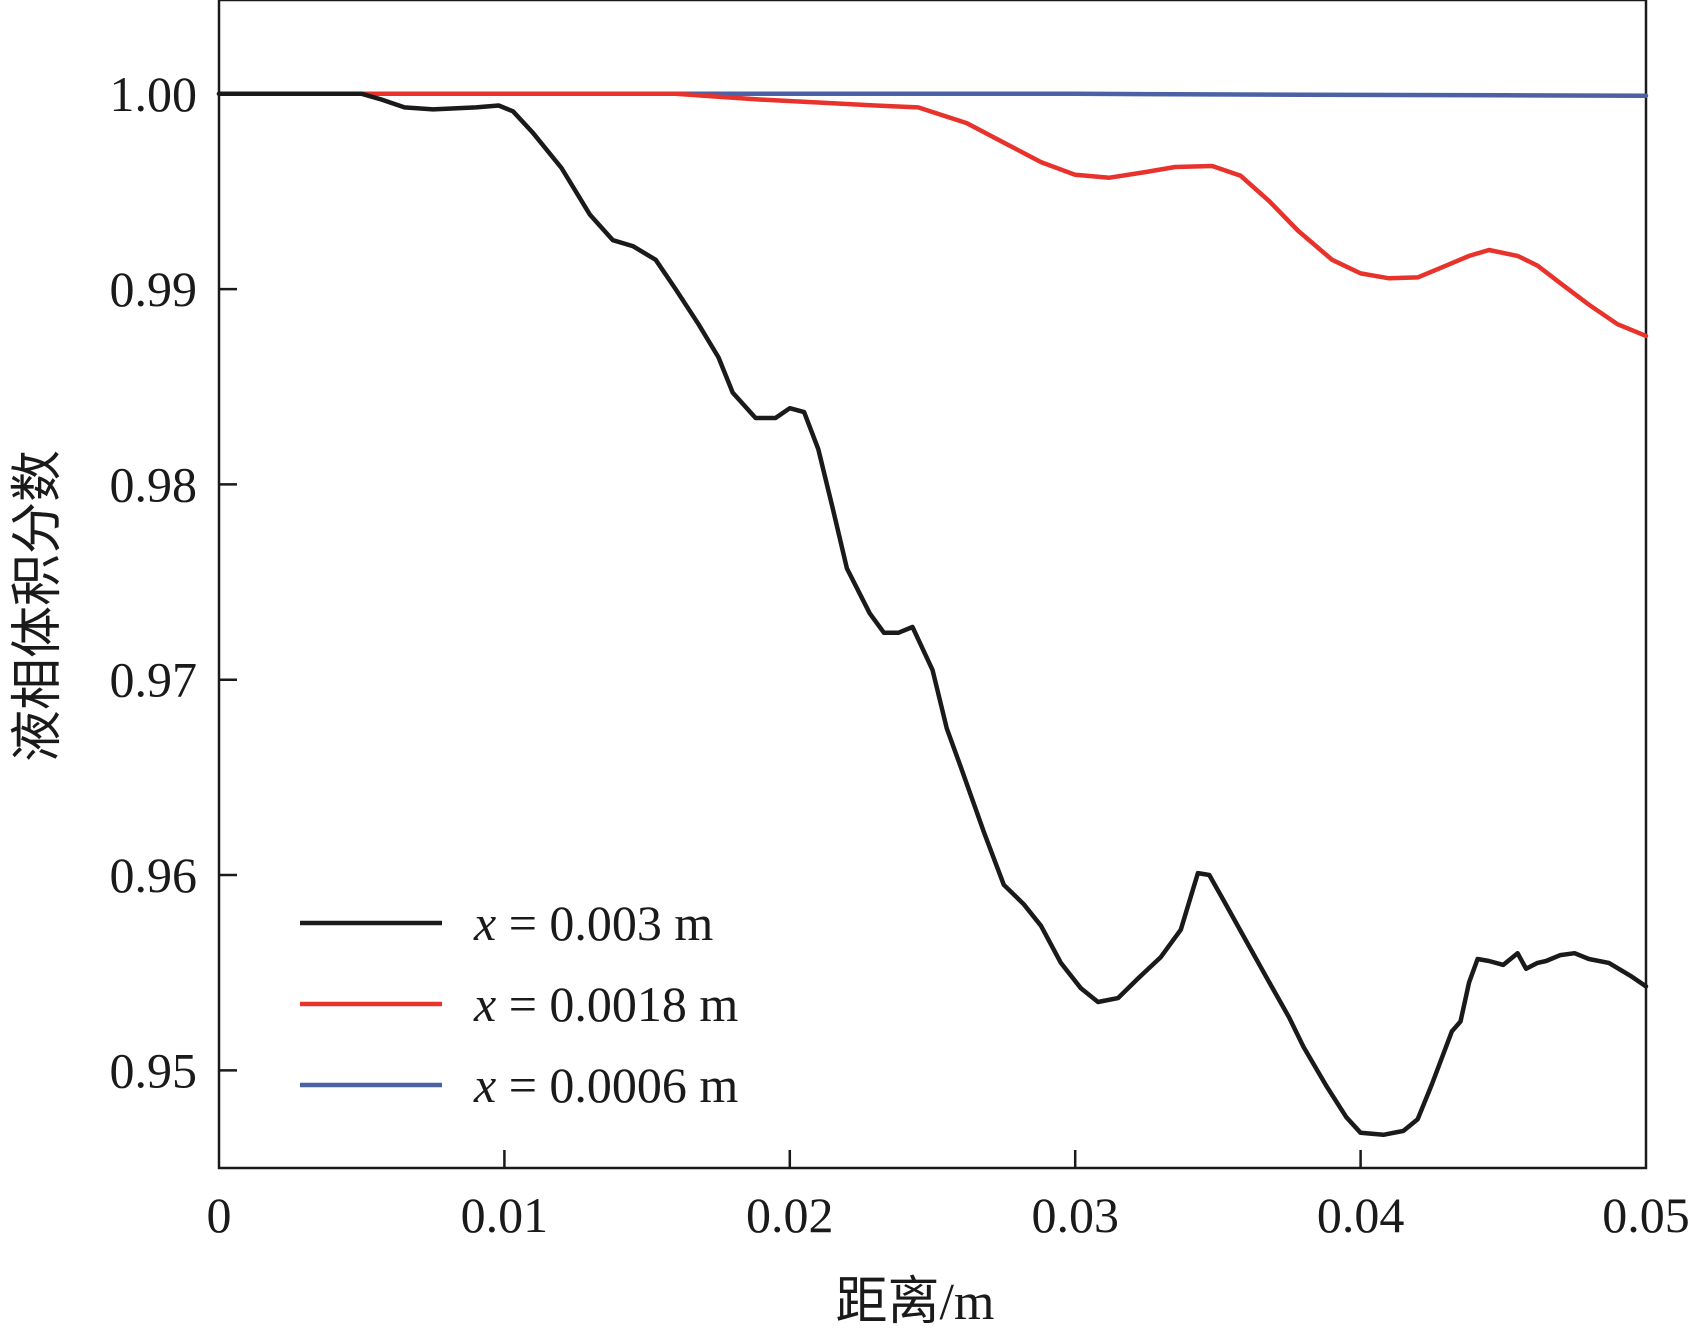 The width and height of the screenshot is (1700, 1340). Describe the element at coordinates (617, 1085) in the screenshot. I see `legend-value: = 0.0006 m` at that location.